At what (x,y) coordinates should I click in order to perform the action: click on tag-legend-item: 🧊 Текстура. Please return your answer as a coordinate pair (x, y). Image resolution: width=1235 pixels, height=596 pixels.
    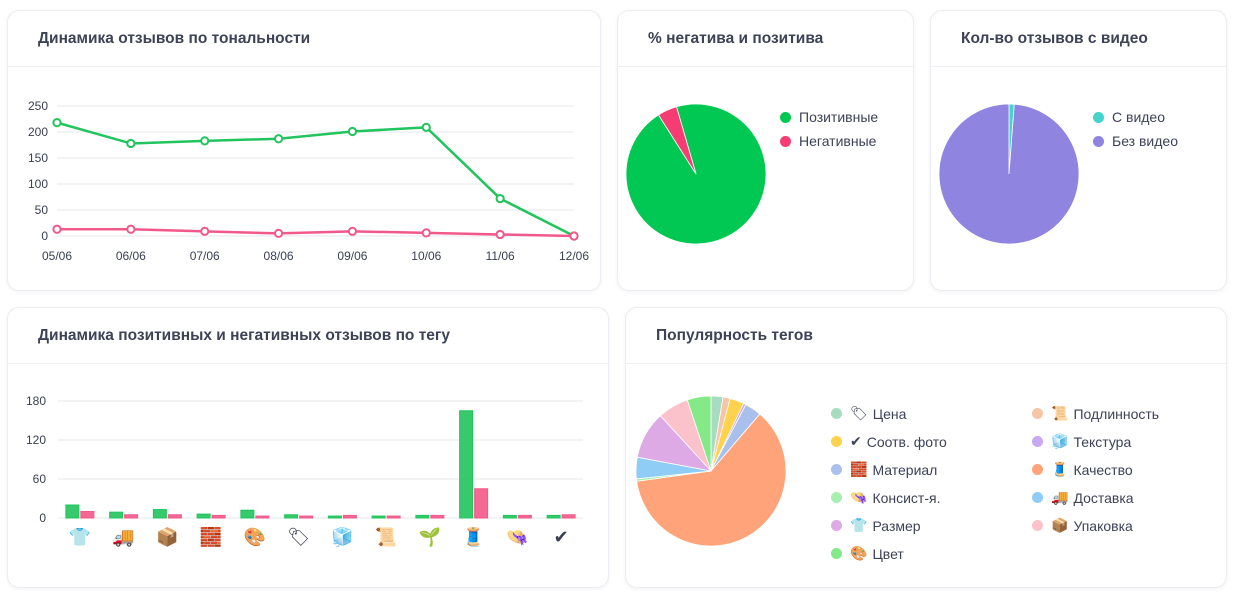
    Looking at the image, I should click on (1081, 441).